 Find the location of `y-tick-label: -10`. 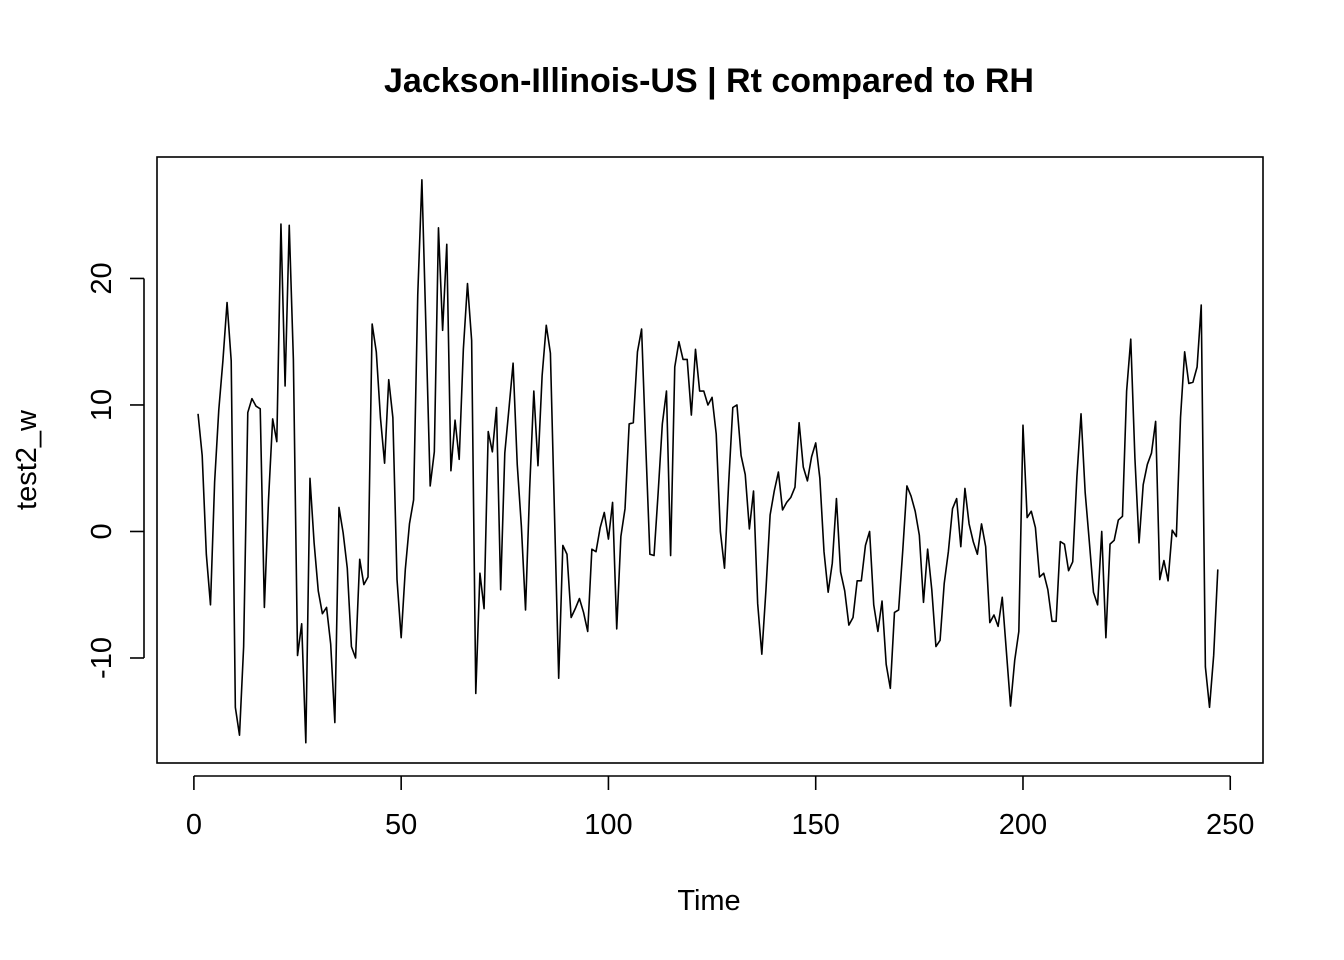

y-tick-label: -10 is located at coordinates (102, 658).